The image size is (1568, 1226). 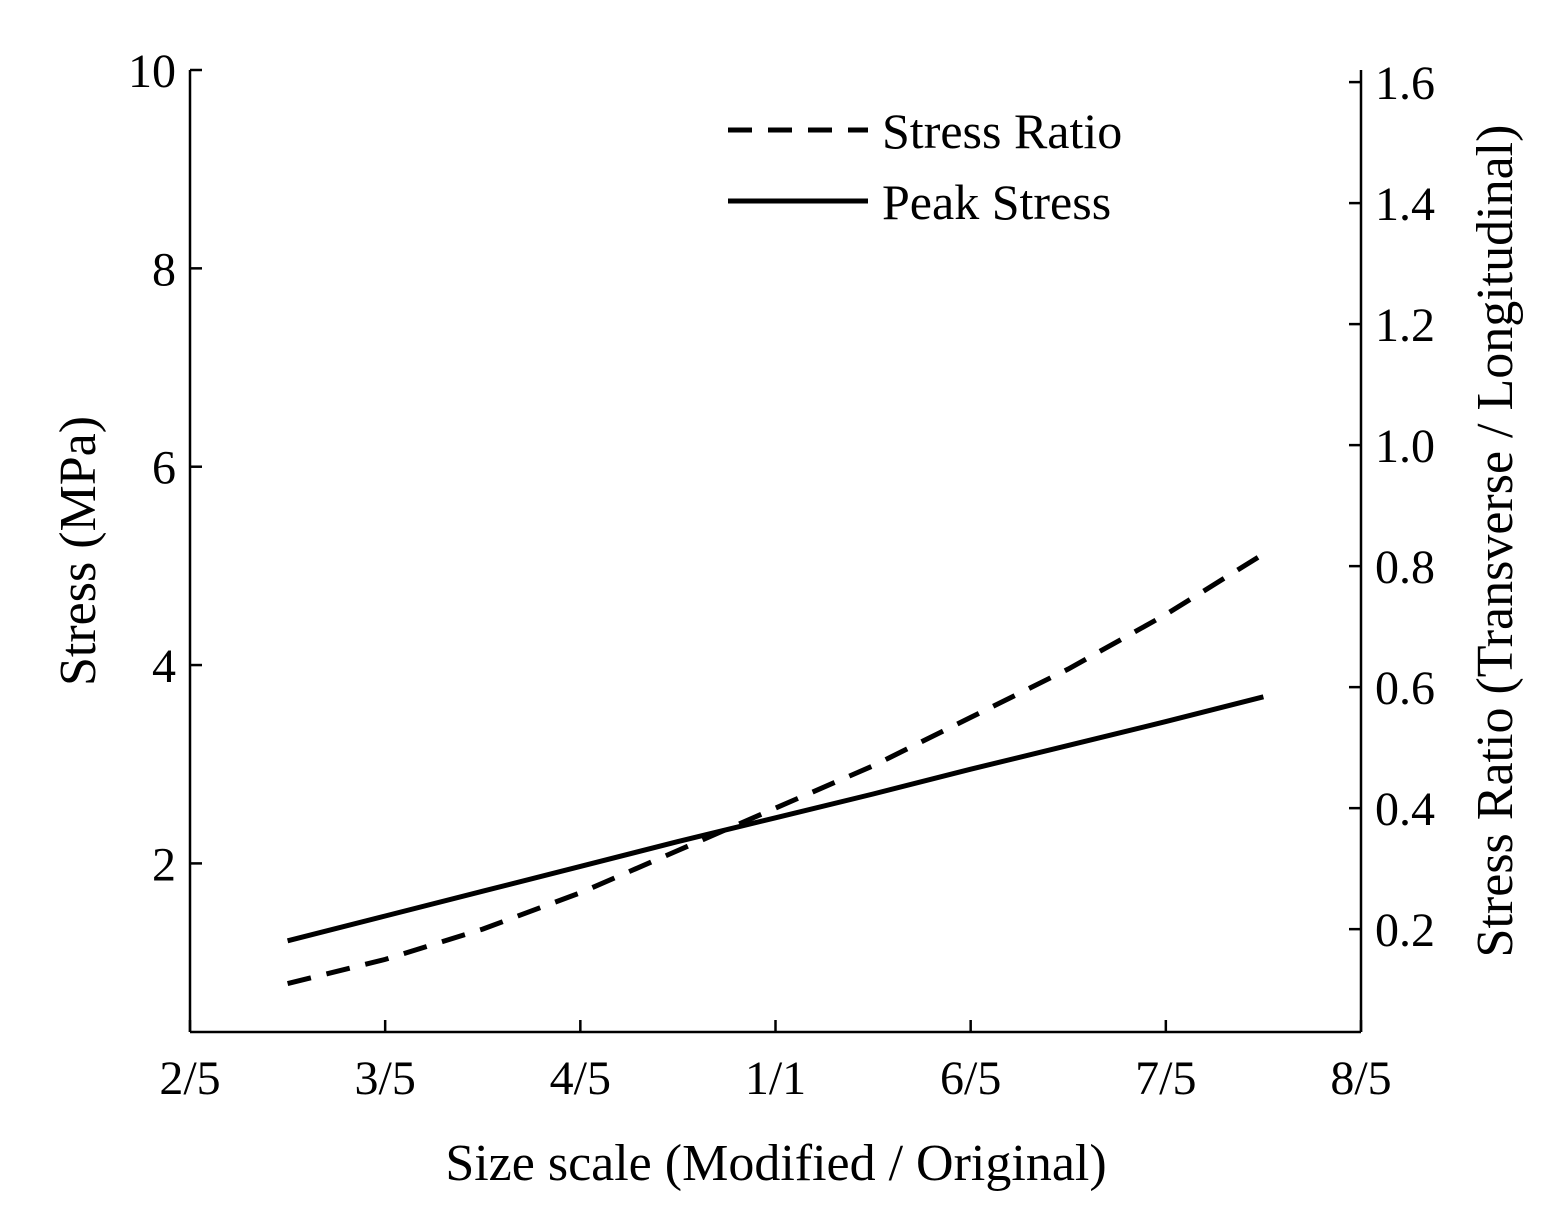 What do you see at coordinates (580, 1078) in the screenshot?
I see `x-tick-label: 4/5` at bounding box center [580, 1078].